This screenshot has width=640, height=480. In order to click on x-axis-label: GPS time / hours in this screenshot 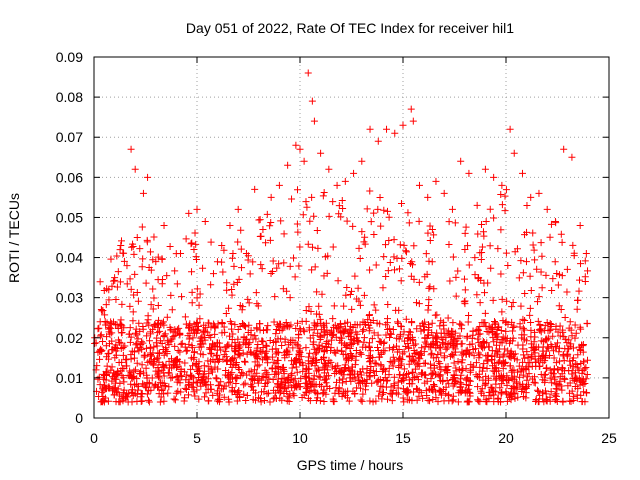, I will do `click(350, 465)`.